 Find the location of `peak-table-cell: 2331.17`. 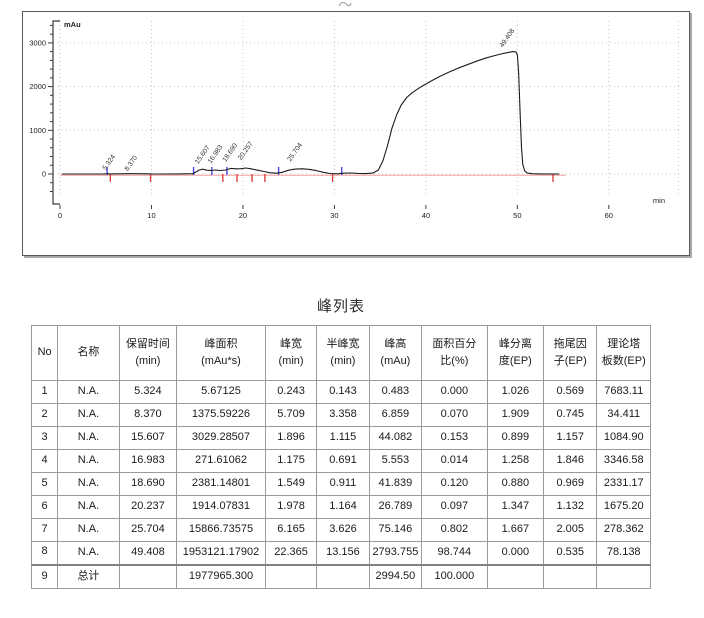

peak-table-cell: 2331.17 is located at coordinates (623, 484).